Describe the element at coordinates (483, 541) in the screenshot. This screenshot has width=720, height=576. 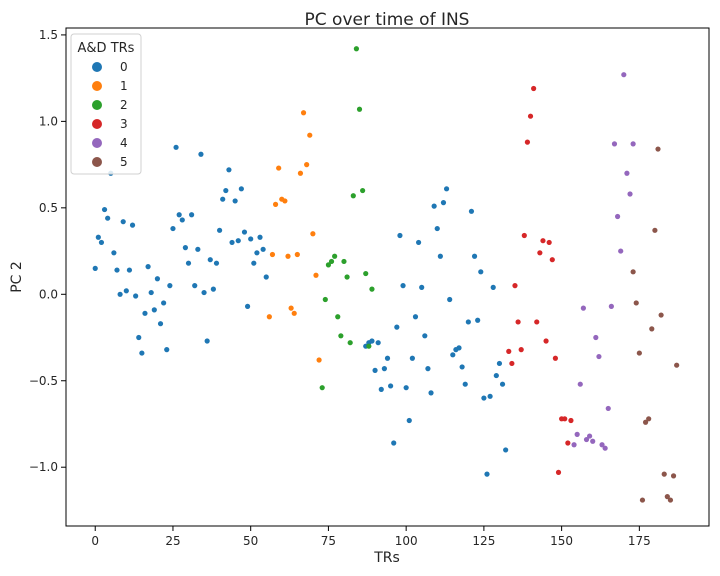
I see `x-tick-label-5: 125` at that location.